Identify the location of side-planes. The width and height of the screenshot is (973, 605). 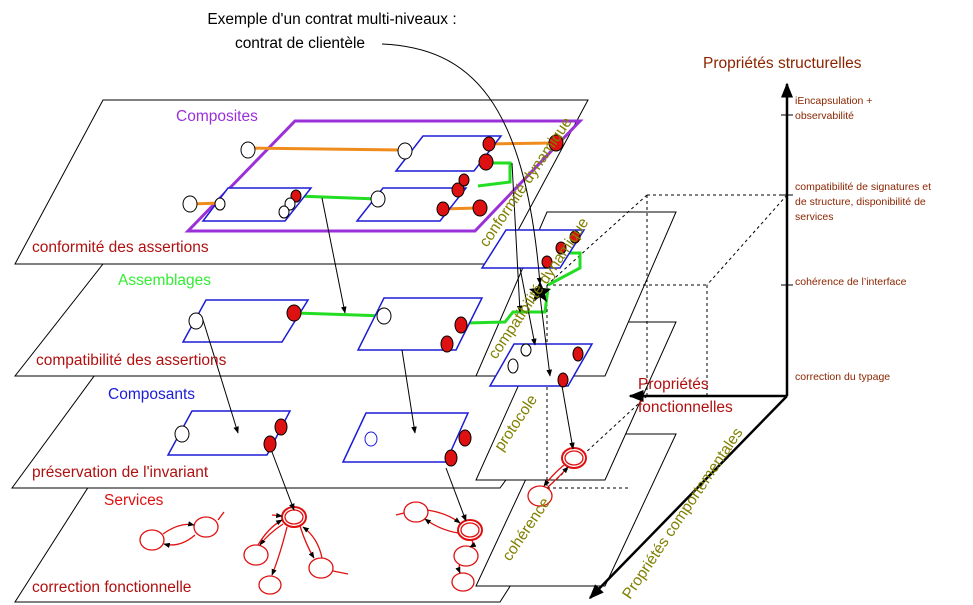
(576, 399).